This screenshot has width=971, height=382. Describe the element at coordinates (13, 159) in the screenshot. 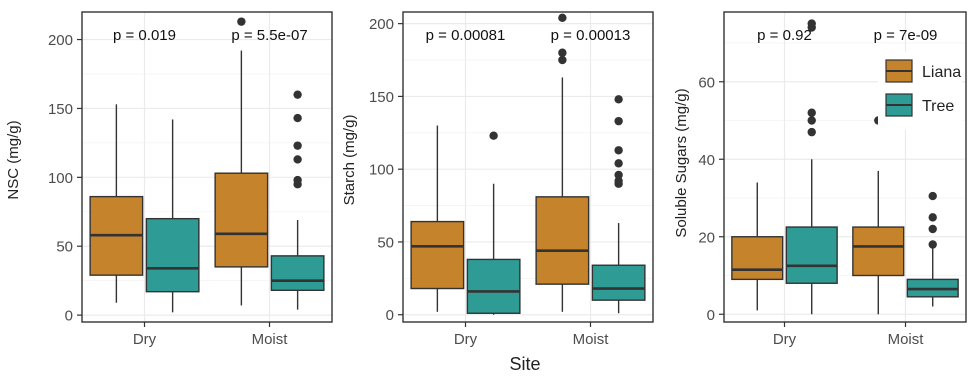

I see `y-axis-title: NSC (mg/g)` at that location.